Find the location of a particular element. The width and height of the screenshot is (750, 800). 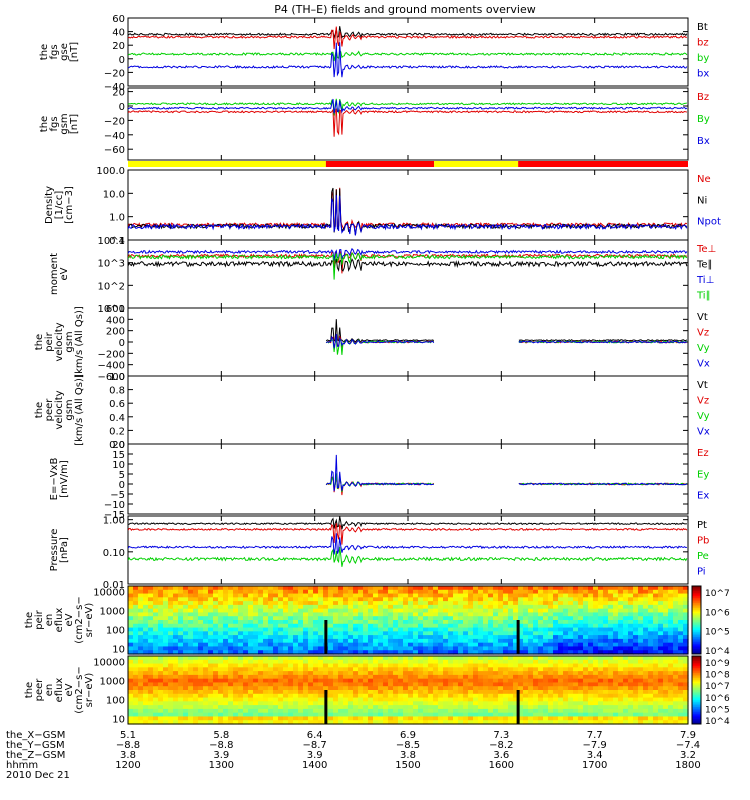

y-axis-label: [mV/m] is located at coordinates (64, 479).